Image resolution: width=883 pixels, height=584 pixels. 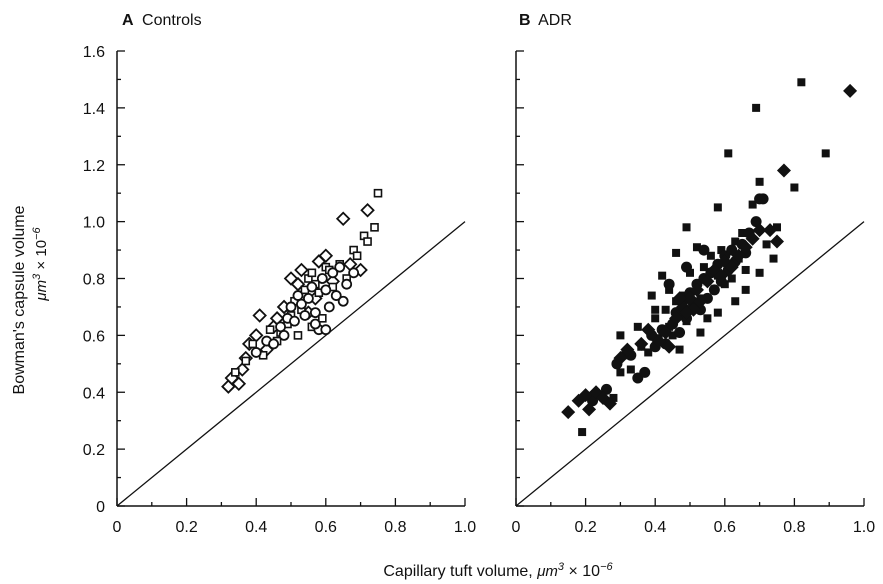 What do you see at coordinates (94, 223) in the screenshot?
I see `y-tick-label: 1.0` at bounding box center [94, 223].